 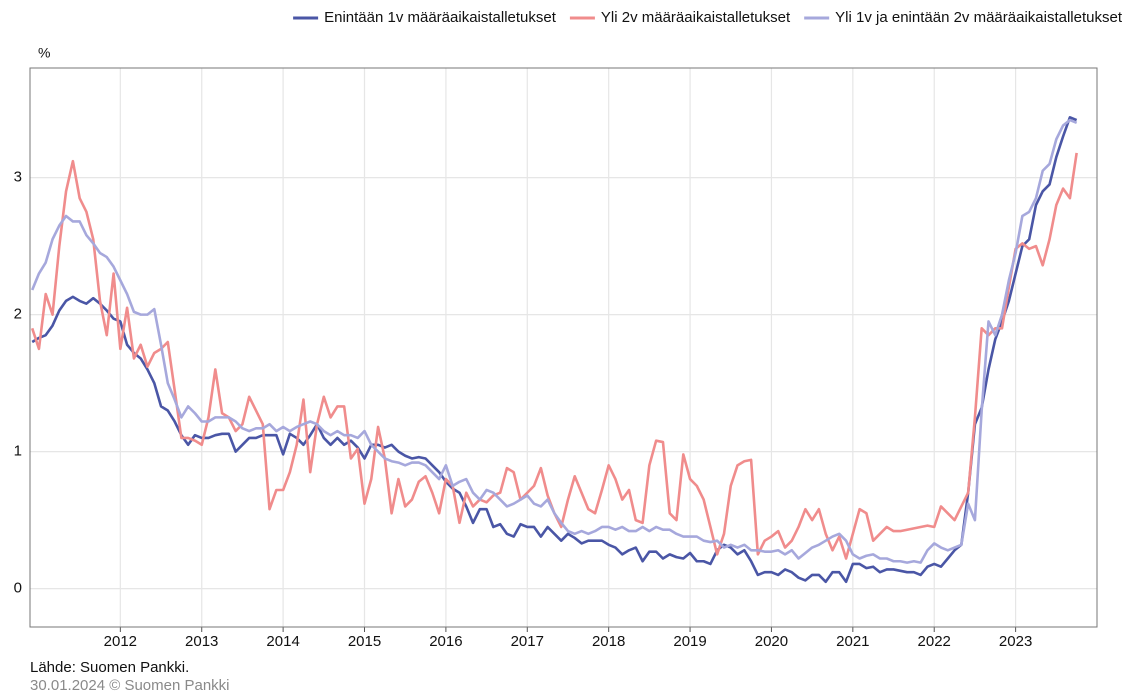 I want to click on x-tick-label: 2014, so click(x=282, y=641).